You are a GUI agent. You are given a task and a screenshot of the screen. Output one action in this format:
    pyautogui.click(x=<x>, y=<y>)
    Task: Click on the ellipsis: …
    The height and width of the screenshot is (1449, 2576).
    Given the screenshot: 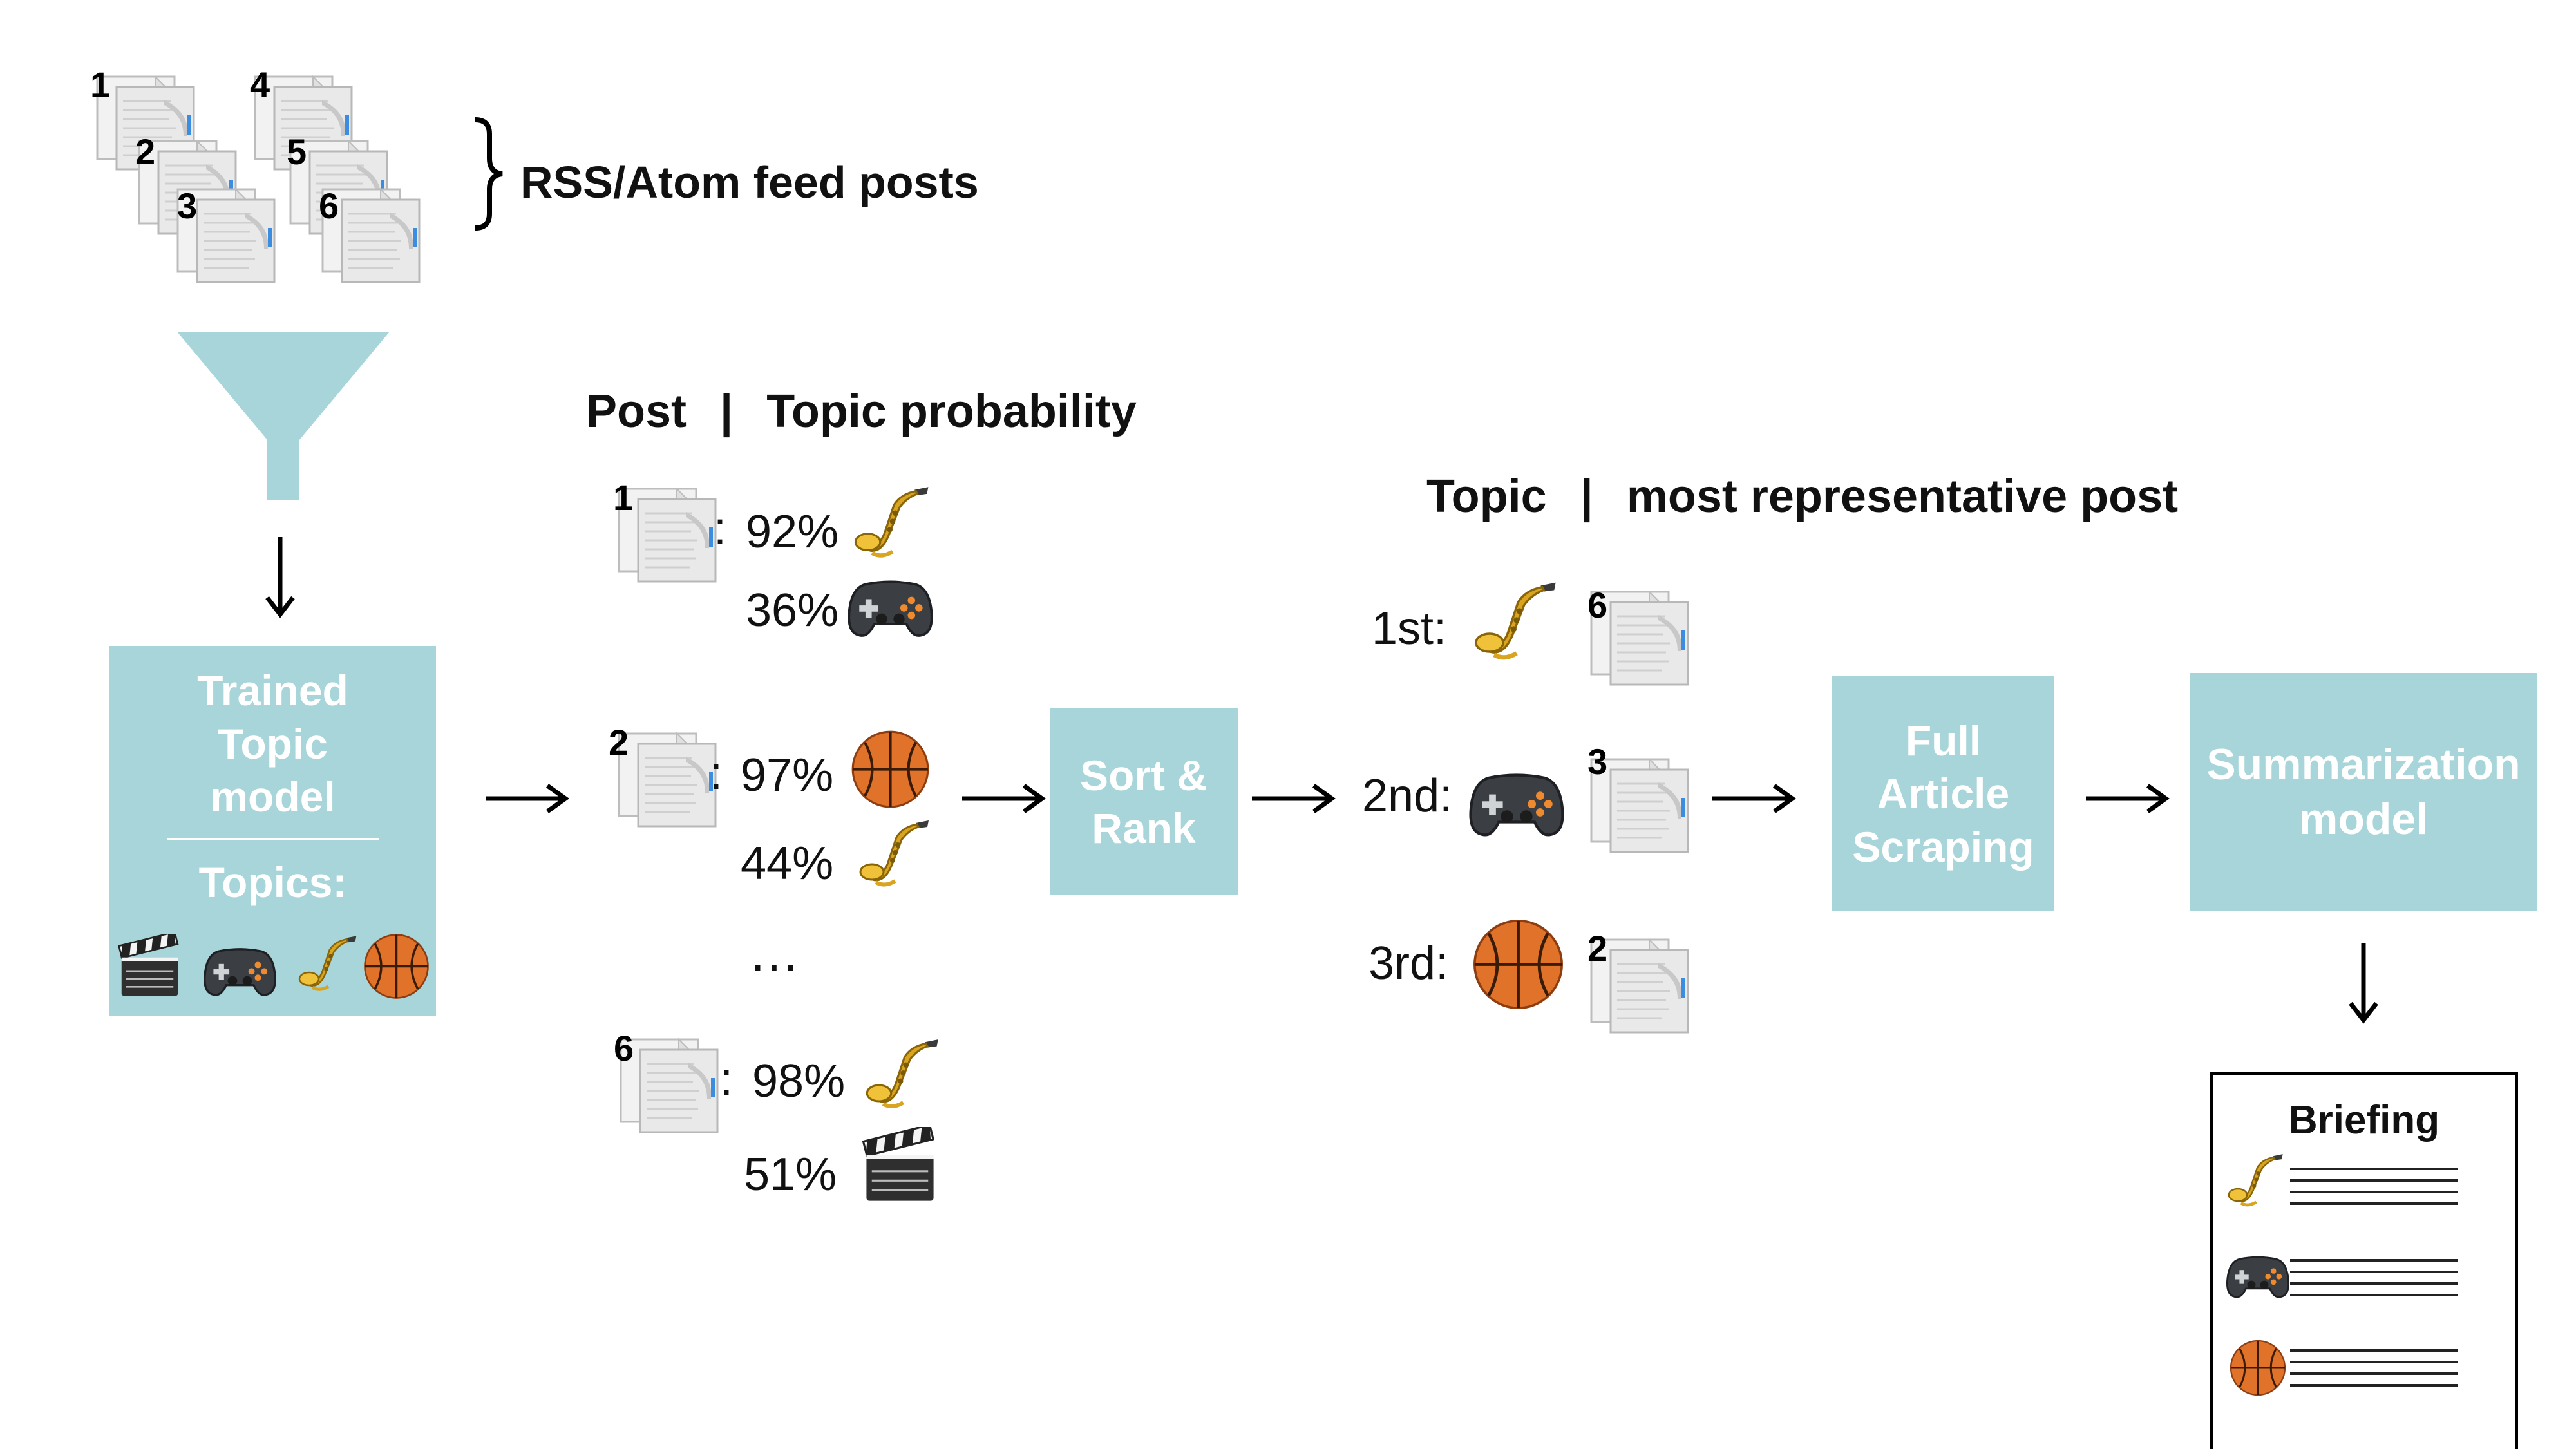 What is the action you would take?
    pyautogui.click(x=774, y=952)
    